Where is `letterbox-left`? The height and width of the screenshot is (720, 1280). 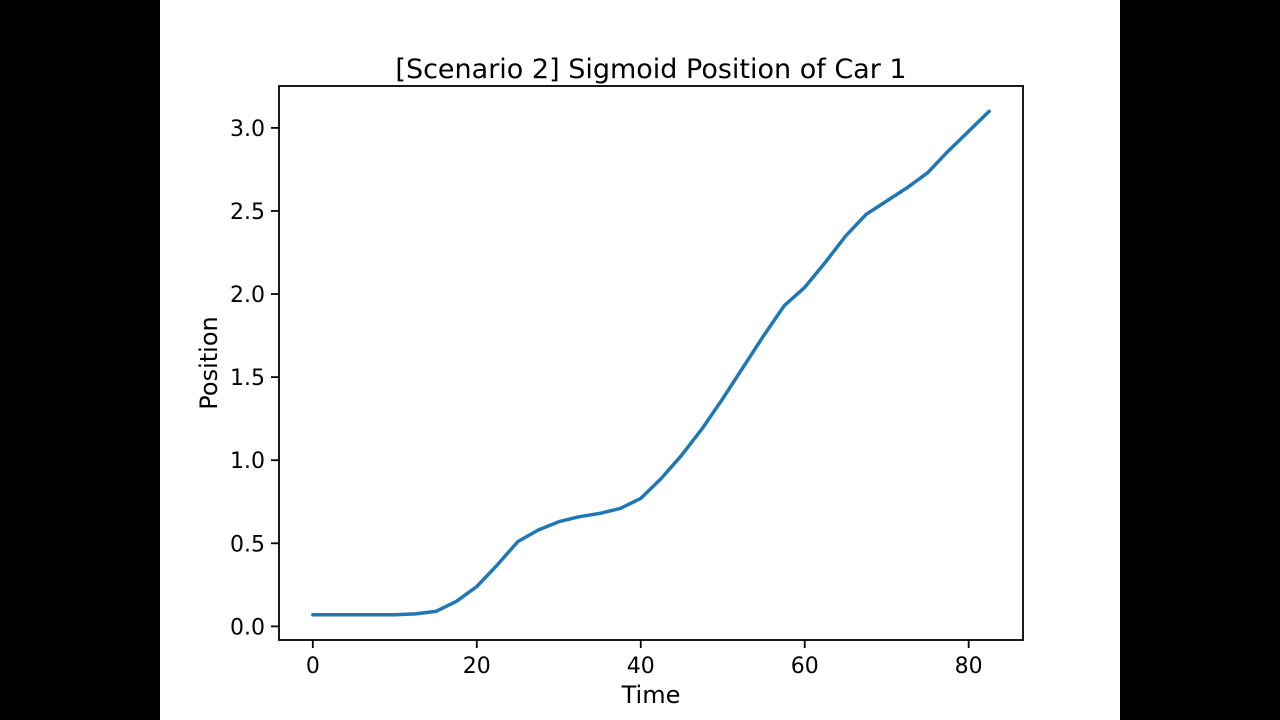
letterbox-left is located at coordinates (80, 360).